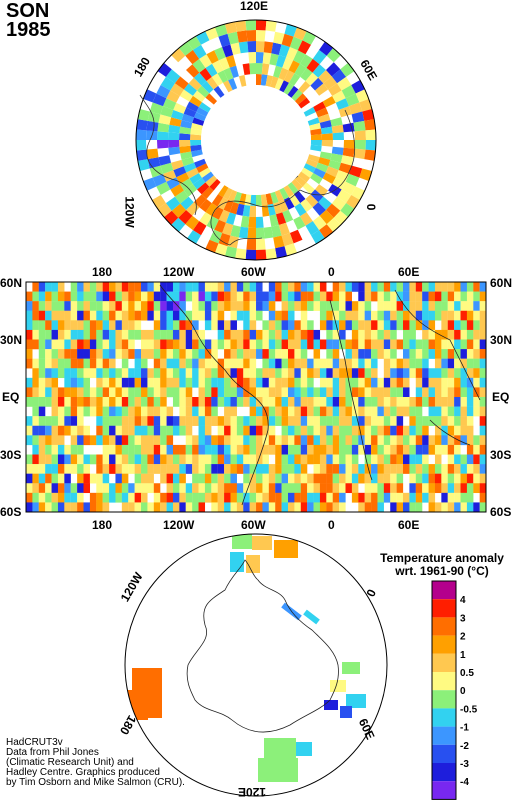  Describe the element at coordinates (469, 709) in the screenshot. I see `legend-tick-label: -0.5` at that location.